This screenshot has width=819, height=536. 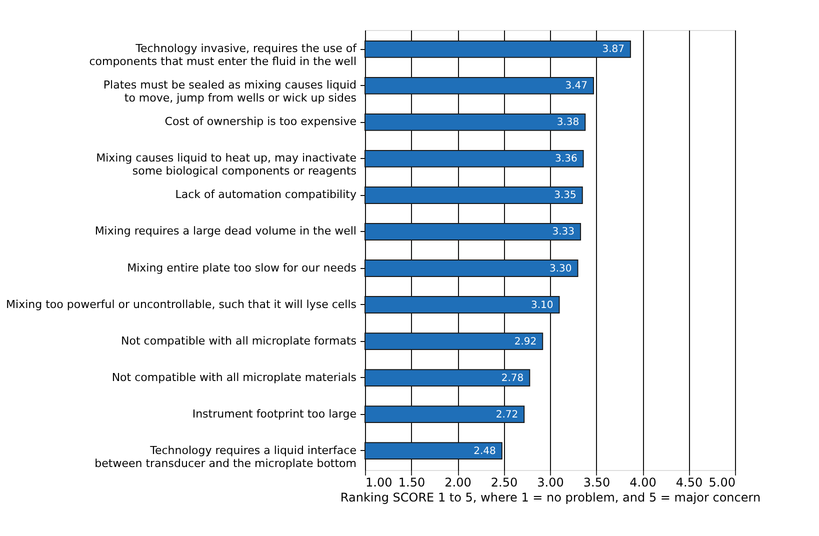 What do you see at coordinates (550, 497) in the screenshot?
I see `x-axis-title: Ranking SCORE 1 to 5, where 1 = no problem, and 5 = major concern` at bounding box center [550, 497].